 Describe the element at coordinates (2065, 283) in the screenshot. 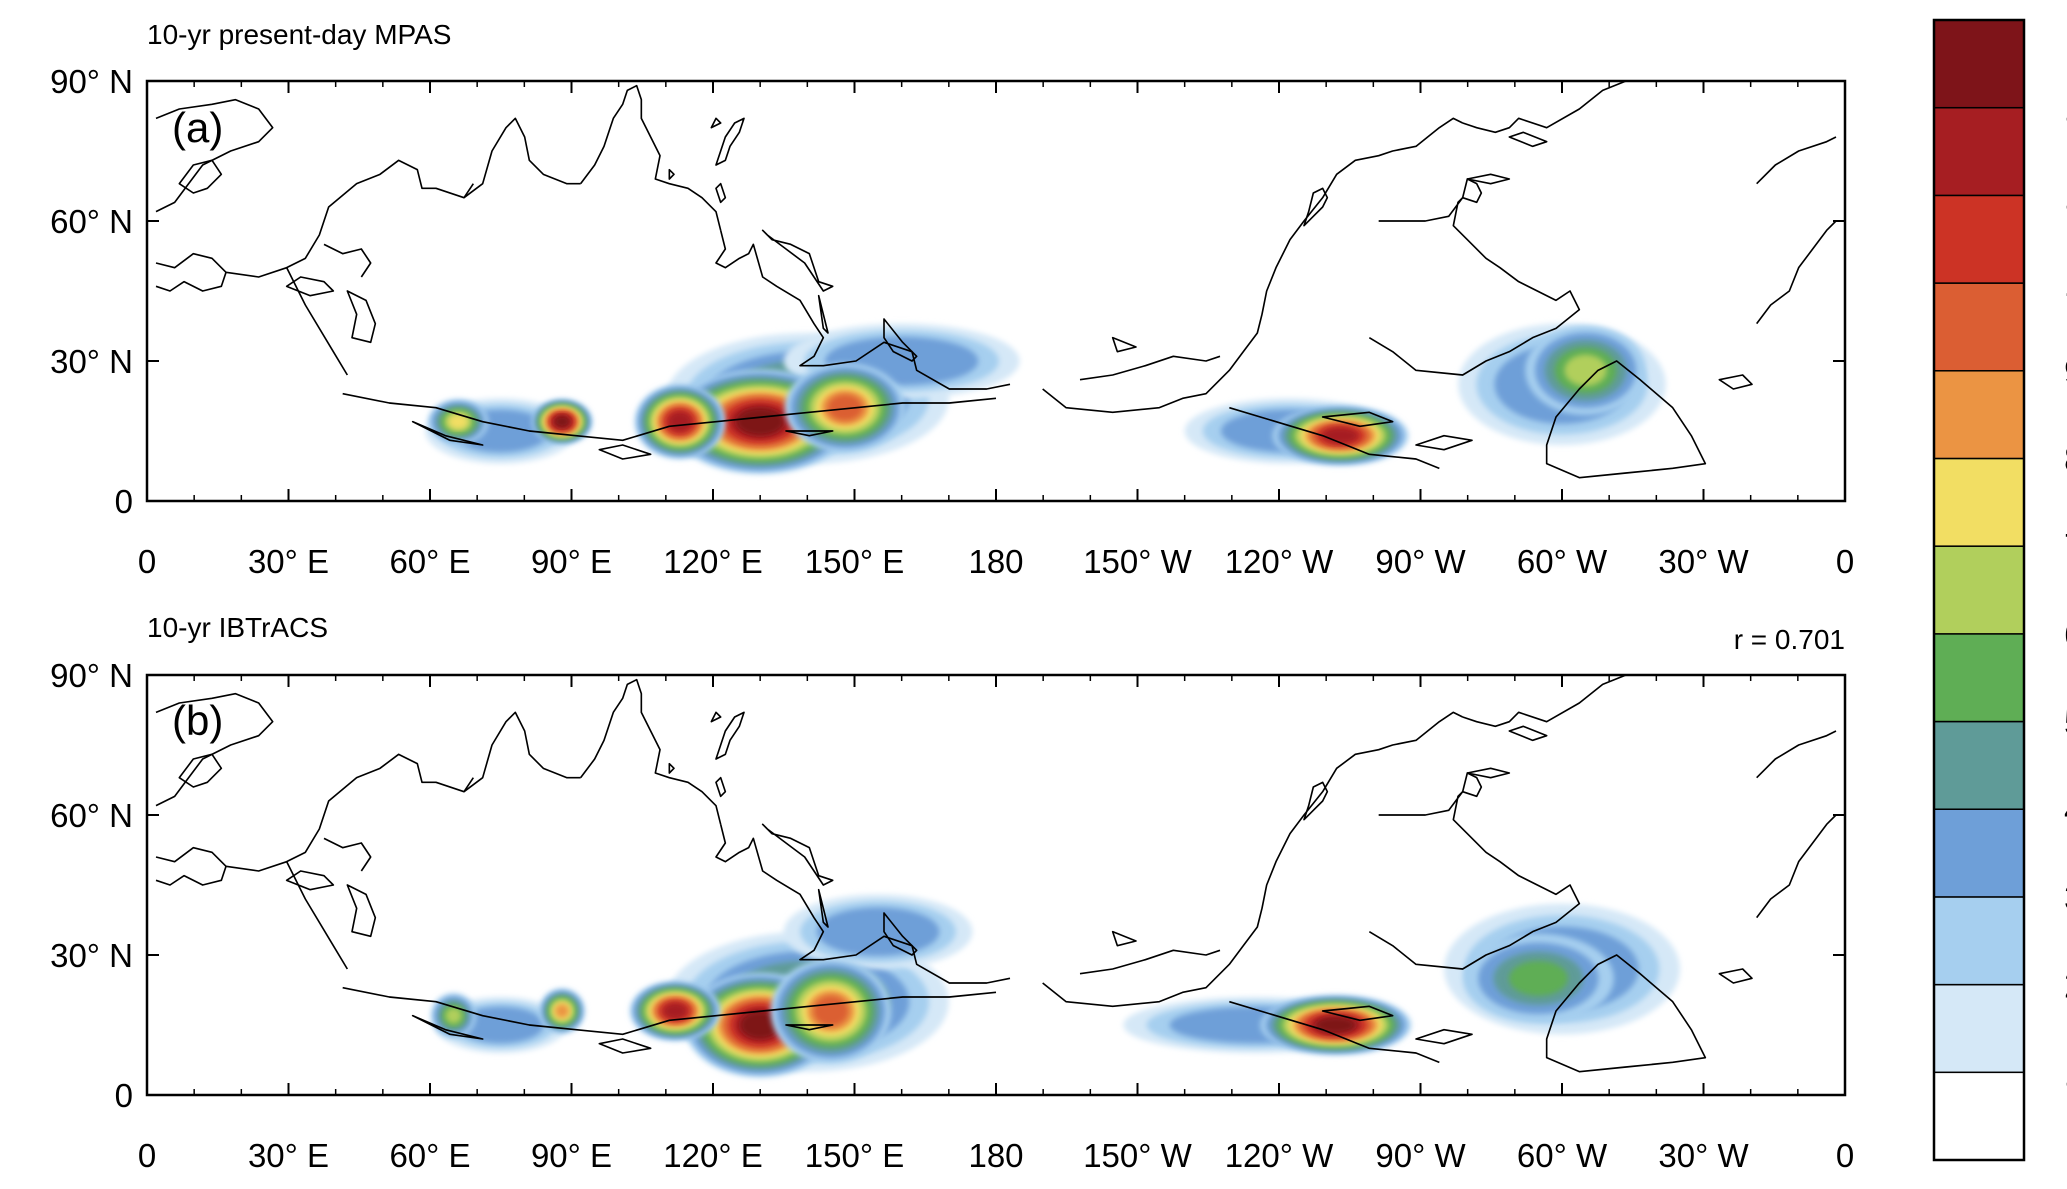

I see `colorbar-label: 10` at that location.